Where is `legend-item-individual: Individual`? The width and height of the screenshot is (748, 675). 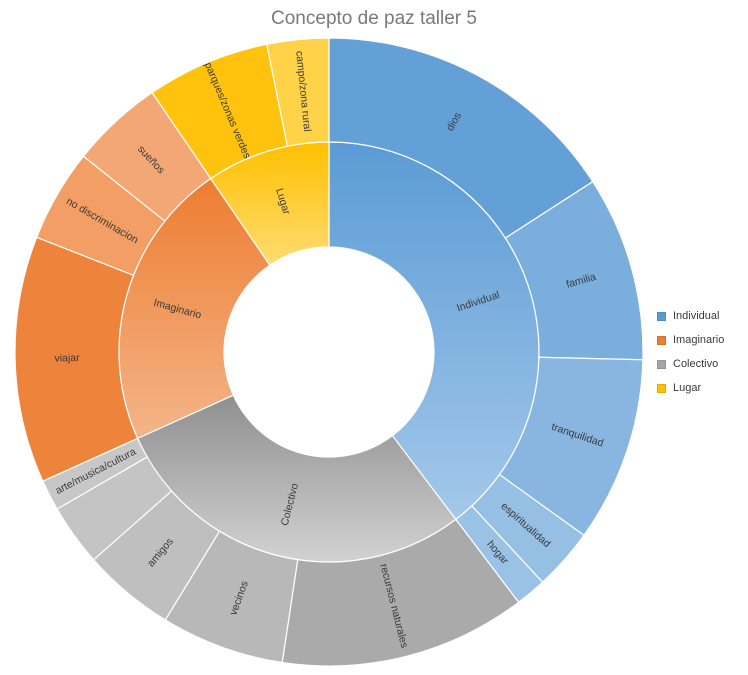 legend-item-individual: Individual is located at coordinates (702, 316).